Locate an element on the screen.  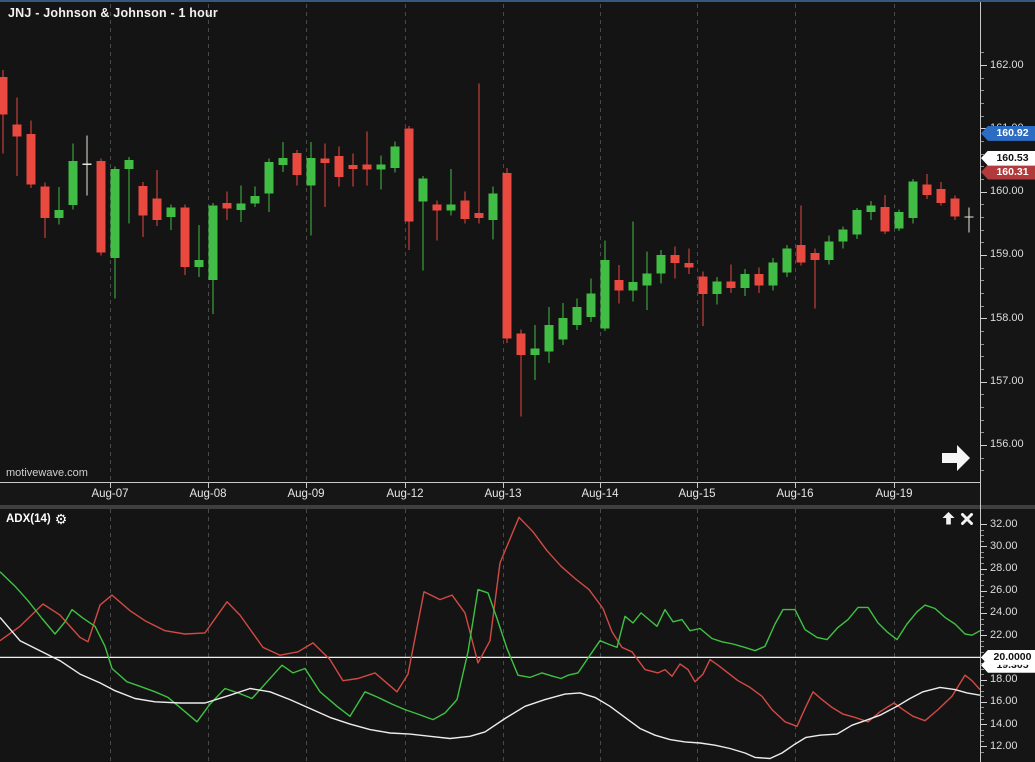
close-panel-icon is located at coordinates (967, 518).